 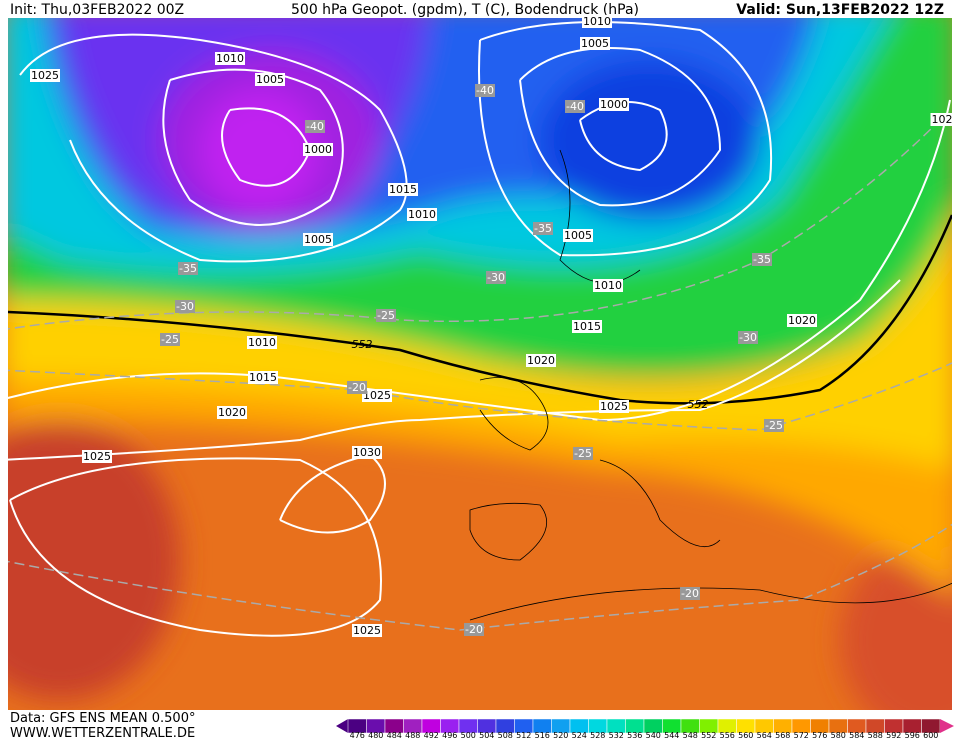 I want to click on colorbar-label: 540, so click(x=653, y=735).